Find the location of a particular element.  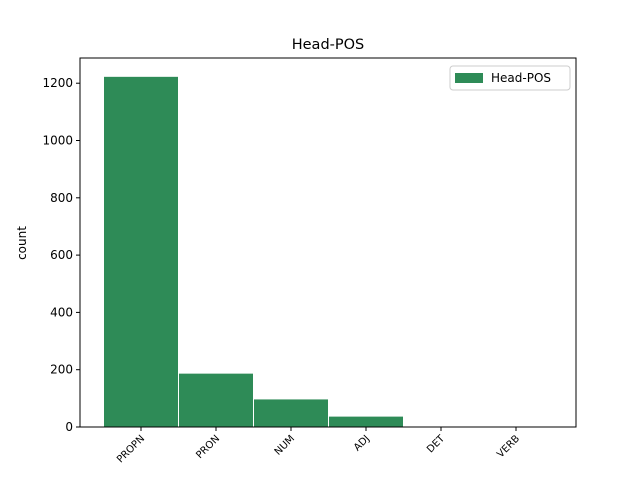

x-tick-label: PROPN is located at coordinates (131, 449).